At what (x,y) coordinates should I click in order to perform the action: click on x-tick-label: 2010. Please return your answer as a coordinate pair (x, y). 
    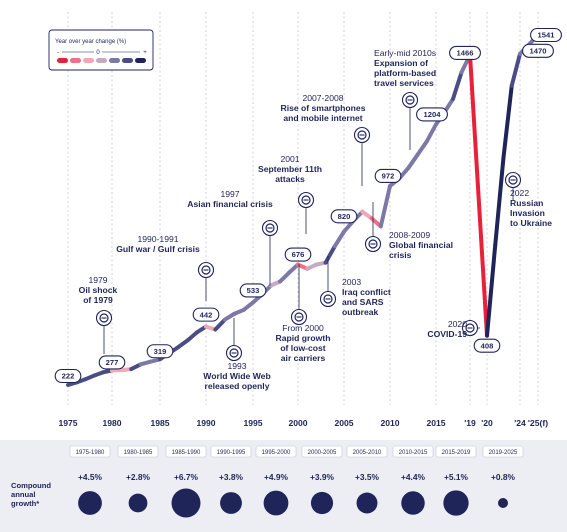
    Looking at the image, I should click on (389, 423).